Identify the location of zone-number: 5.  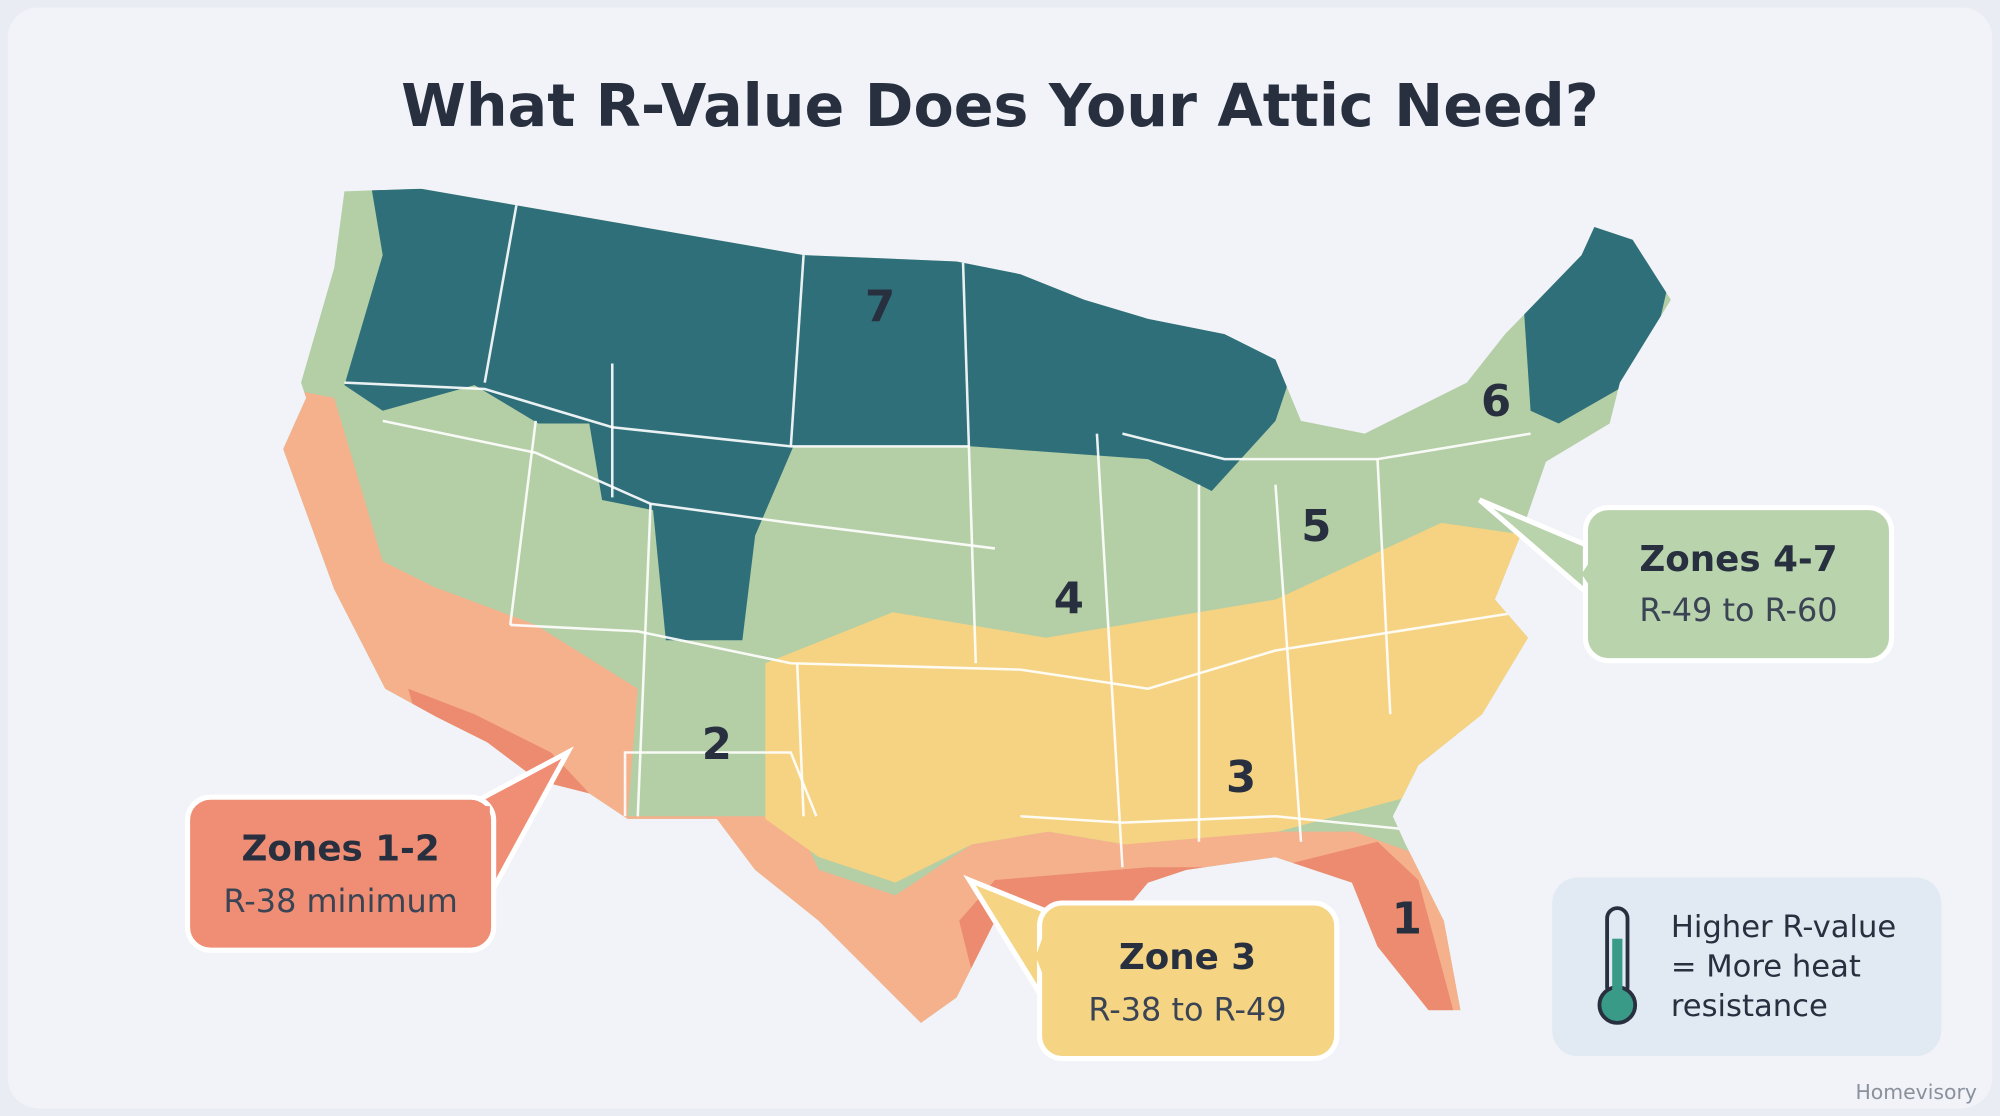
(1316, 527).